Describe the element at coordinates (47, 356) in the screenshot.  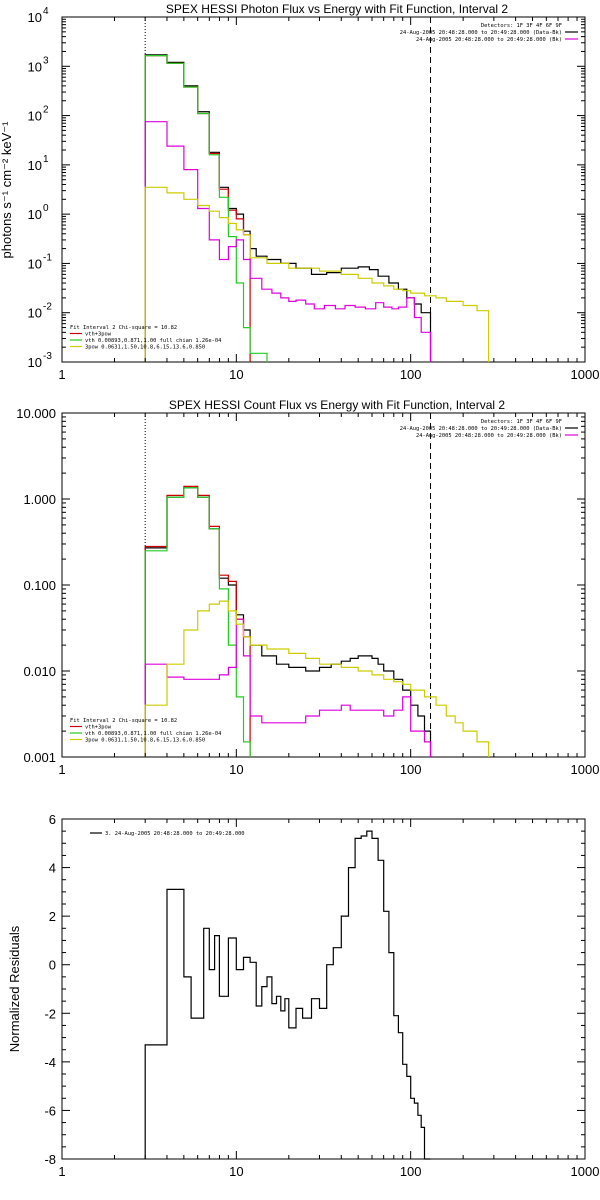
I see `y-tick-exponent: -3` at that location.